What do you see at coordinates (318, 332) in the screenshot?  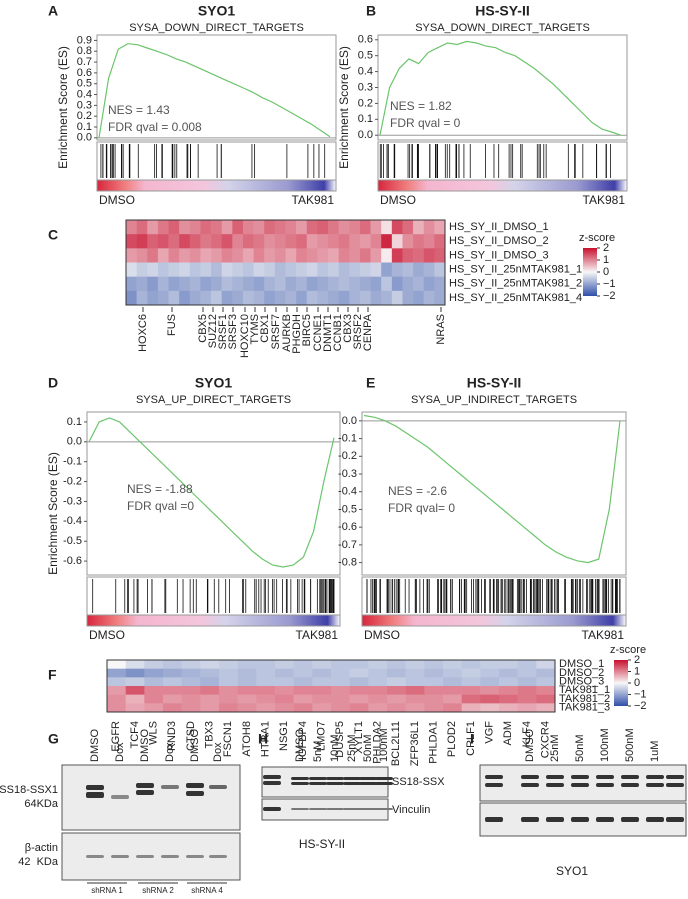 I see `gene-label: CCNE1` at bounding box center [318, 332].